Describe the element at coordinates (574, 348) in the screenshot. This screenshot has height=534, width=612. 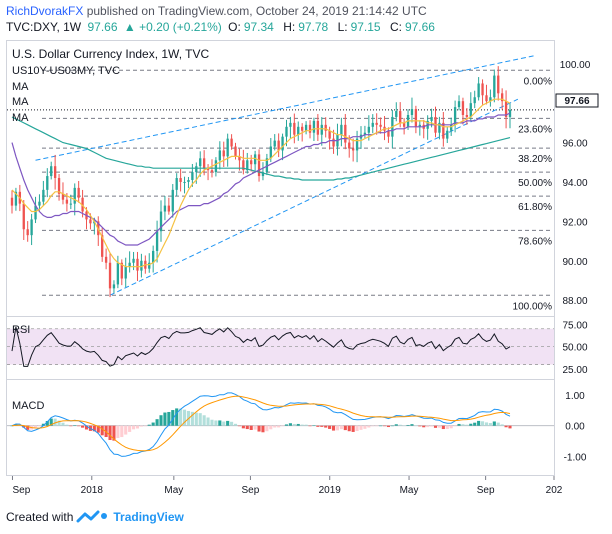
I see `rsi-tick-label: 50.00` at that location.